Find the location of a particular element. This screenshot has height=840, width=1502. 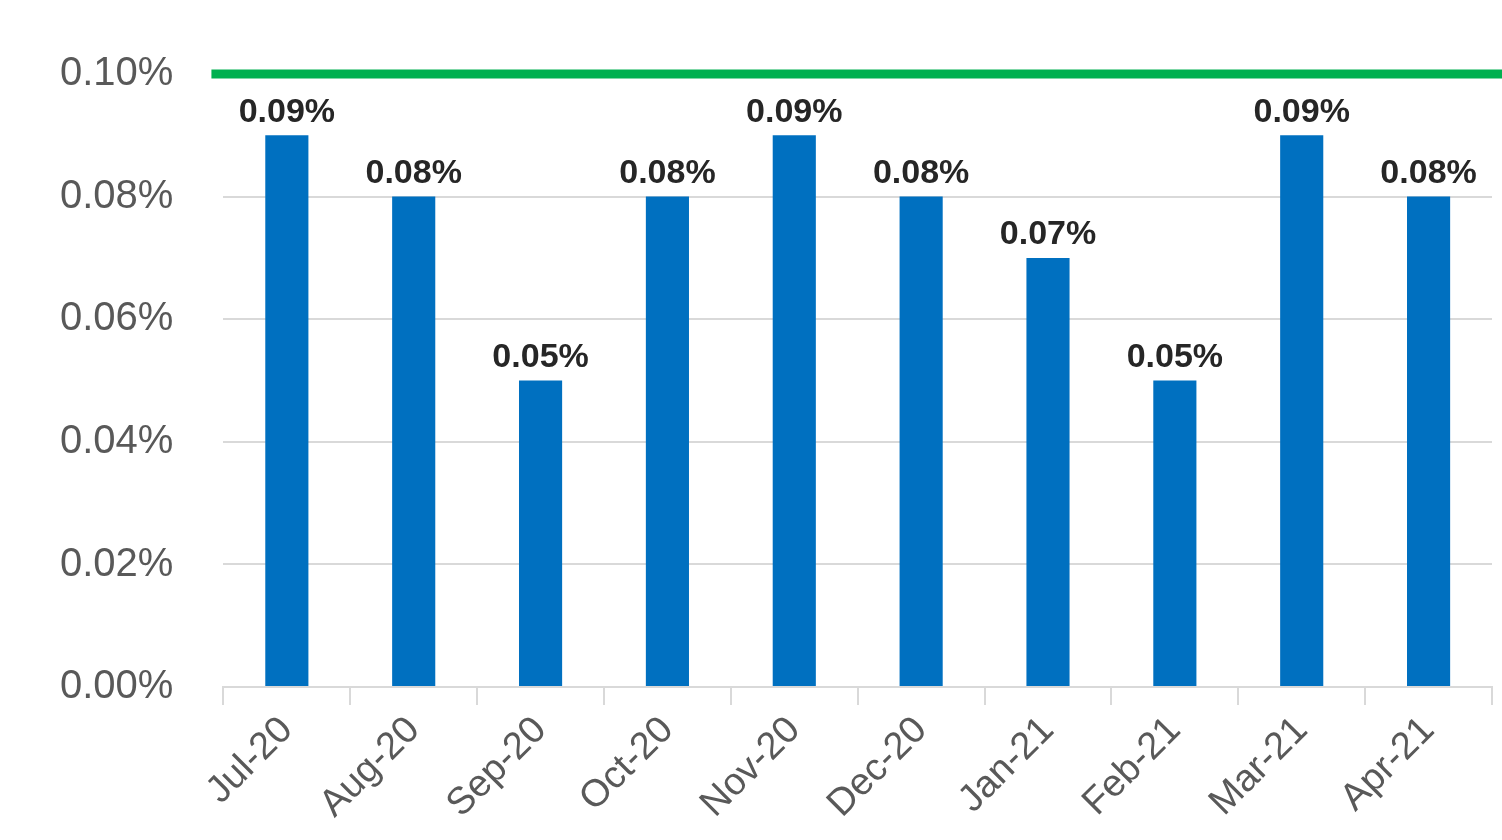

y-tick-label: 0.00% is located at coordinates (117, 684).